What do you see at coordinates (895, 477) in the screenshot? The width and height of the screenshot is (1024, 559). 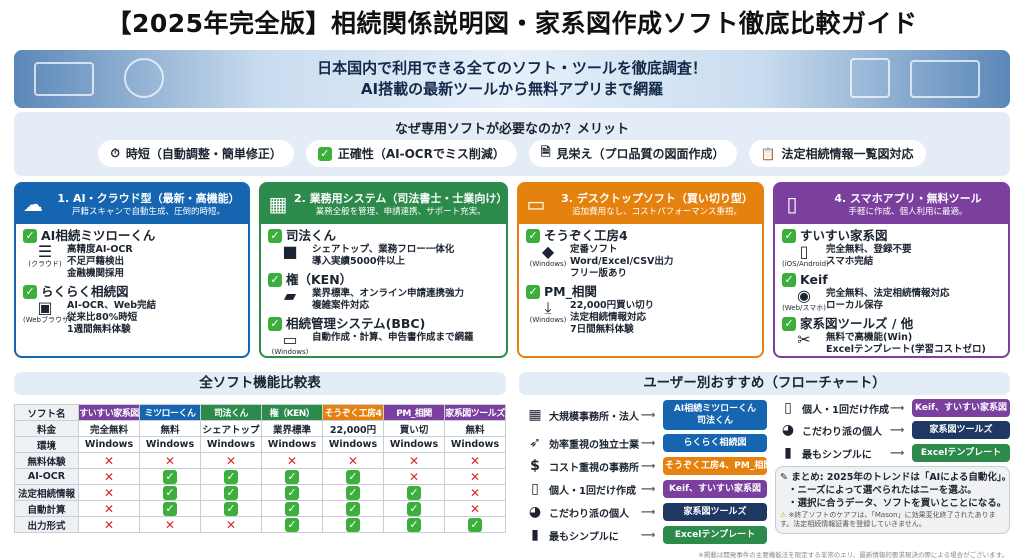 I see `summary-title: ✎ まとめ: 2025年のトレンドは「AIによる自動化」。` at bounding box center [895, 477].